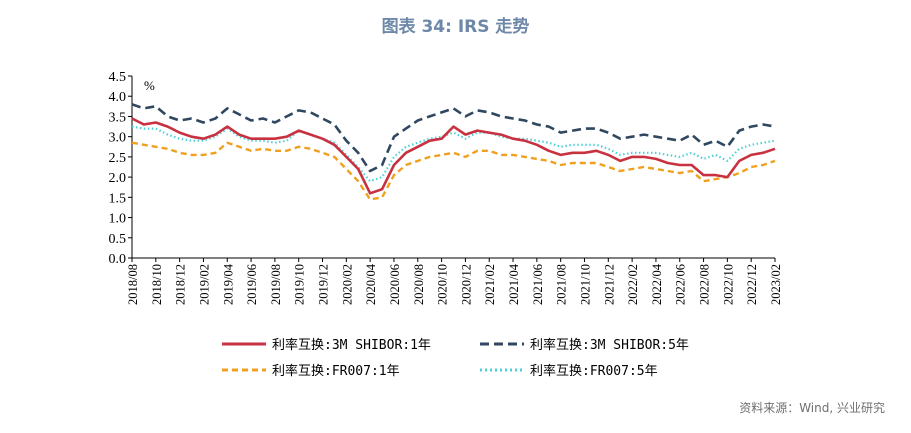  What do you see at coordinates (118, 198) in the screenshot?
I see `y-tick-label: 1.5` at bounding box center [118, 198].